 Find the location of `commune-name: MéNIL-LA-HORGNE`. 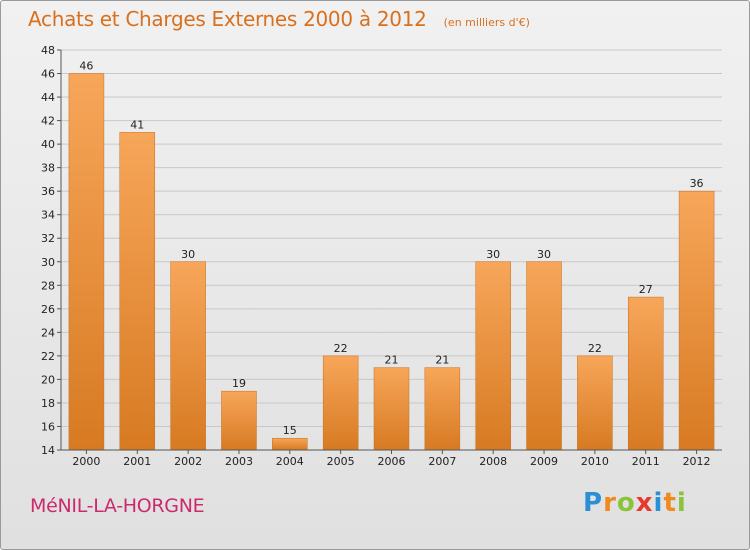

commune-name: MéNIL-LA-HORGNE is located at coordinates (117, 506).